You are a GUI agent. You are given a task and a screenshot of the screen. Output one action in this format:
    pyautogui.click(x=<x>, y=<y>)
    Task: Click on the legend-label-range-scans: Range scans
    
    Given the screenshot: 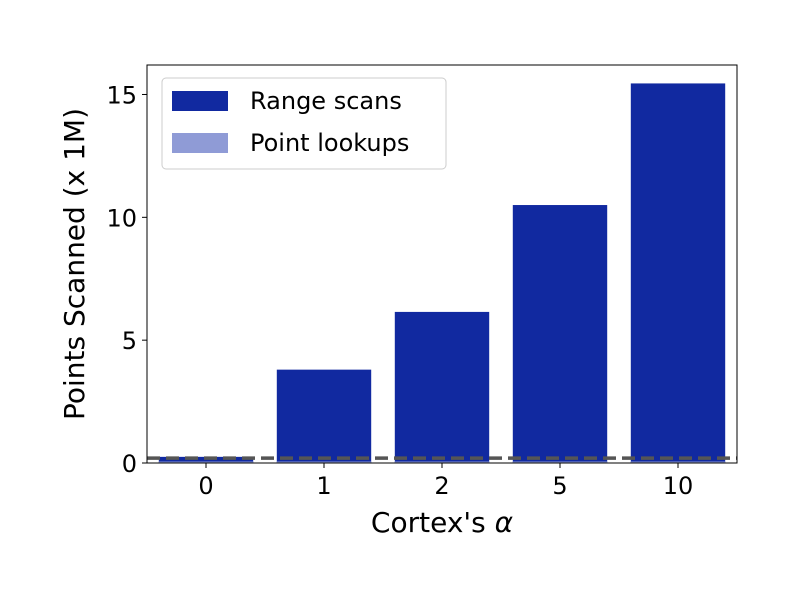 What is the action you would take?
    pyautogui.click(x=326, y=101)
    